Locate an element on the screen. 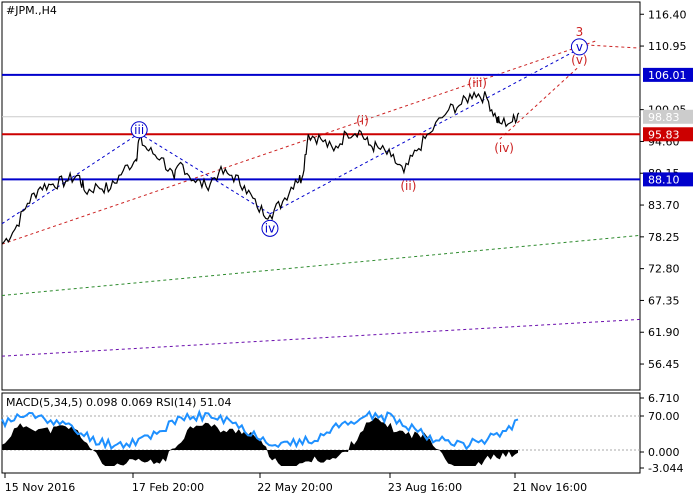 The image size is (700, 500). time-label-4: 21 Nov 16:00 is located at coordinates (550, 487).